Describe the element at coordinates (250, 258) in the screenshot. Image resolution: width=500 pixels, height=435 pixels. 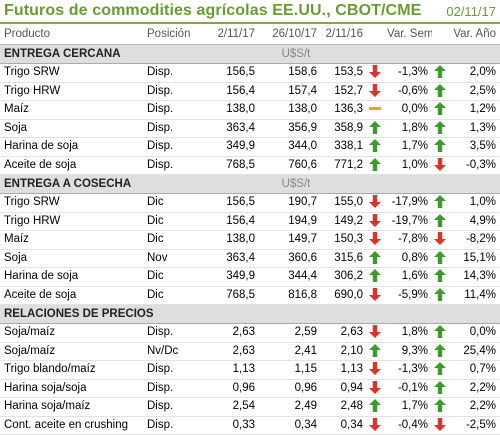
I see `table-row: Soja Nov 363,4 360,6 315,6 0,8% 15,1%` at that location.